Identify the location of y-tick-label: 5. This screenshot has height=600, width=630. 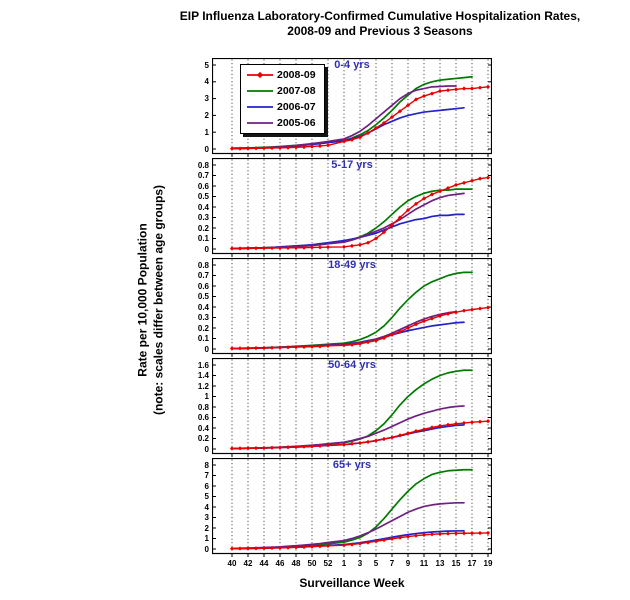
(206, 65).